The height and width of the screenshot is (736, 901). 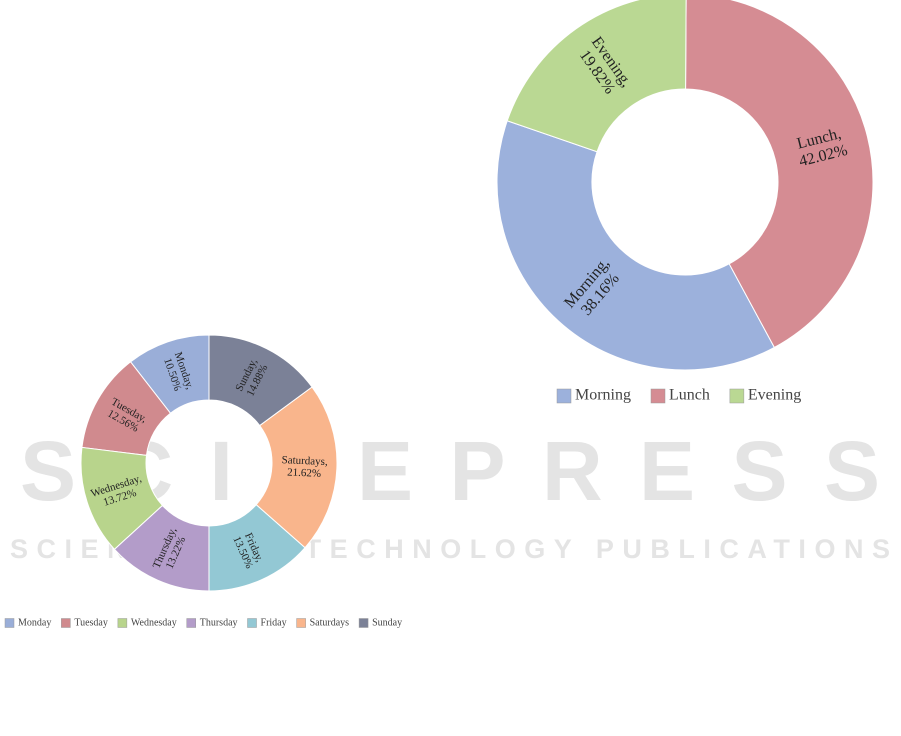 What do you see at coordinates (154, 622) in the screenshot?
I see `legend-label: Wednesday` at bounding box center [154, 622].